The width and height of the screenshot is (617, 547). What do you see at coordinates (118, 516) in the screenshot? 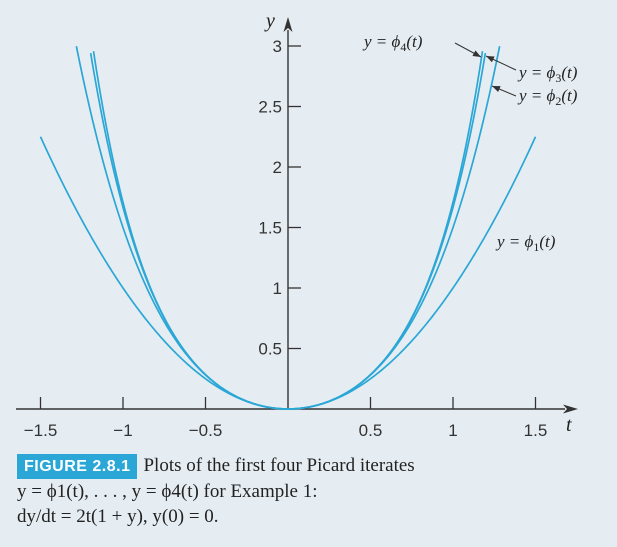
I see `caption-line-3: dy/dt = 2t(1 + y), y(0) = 0.` at bounding box center [118, 516].